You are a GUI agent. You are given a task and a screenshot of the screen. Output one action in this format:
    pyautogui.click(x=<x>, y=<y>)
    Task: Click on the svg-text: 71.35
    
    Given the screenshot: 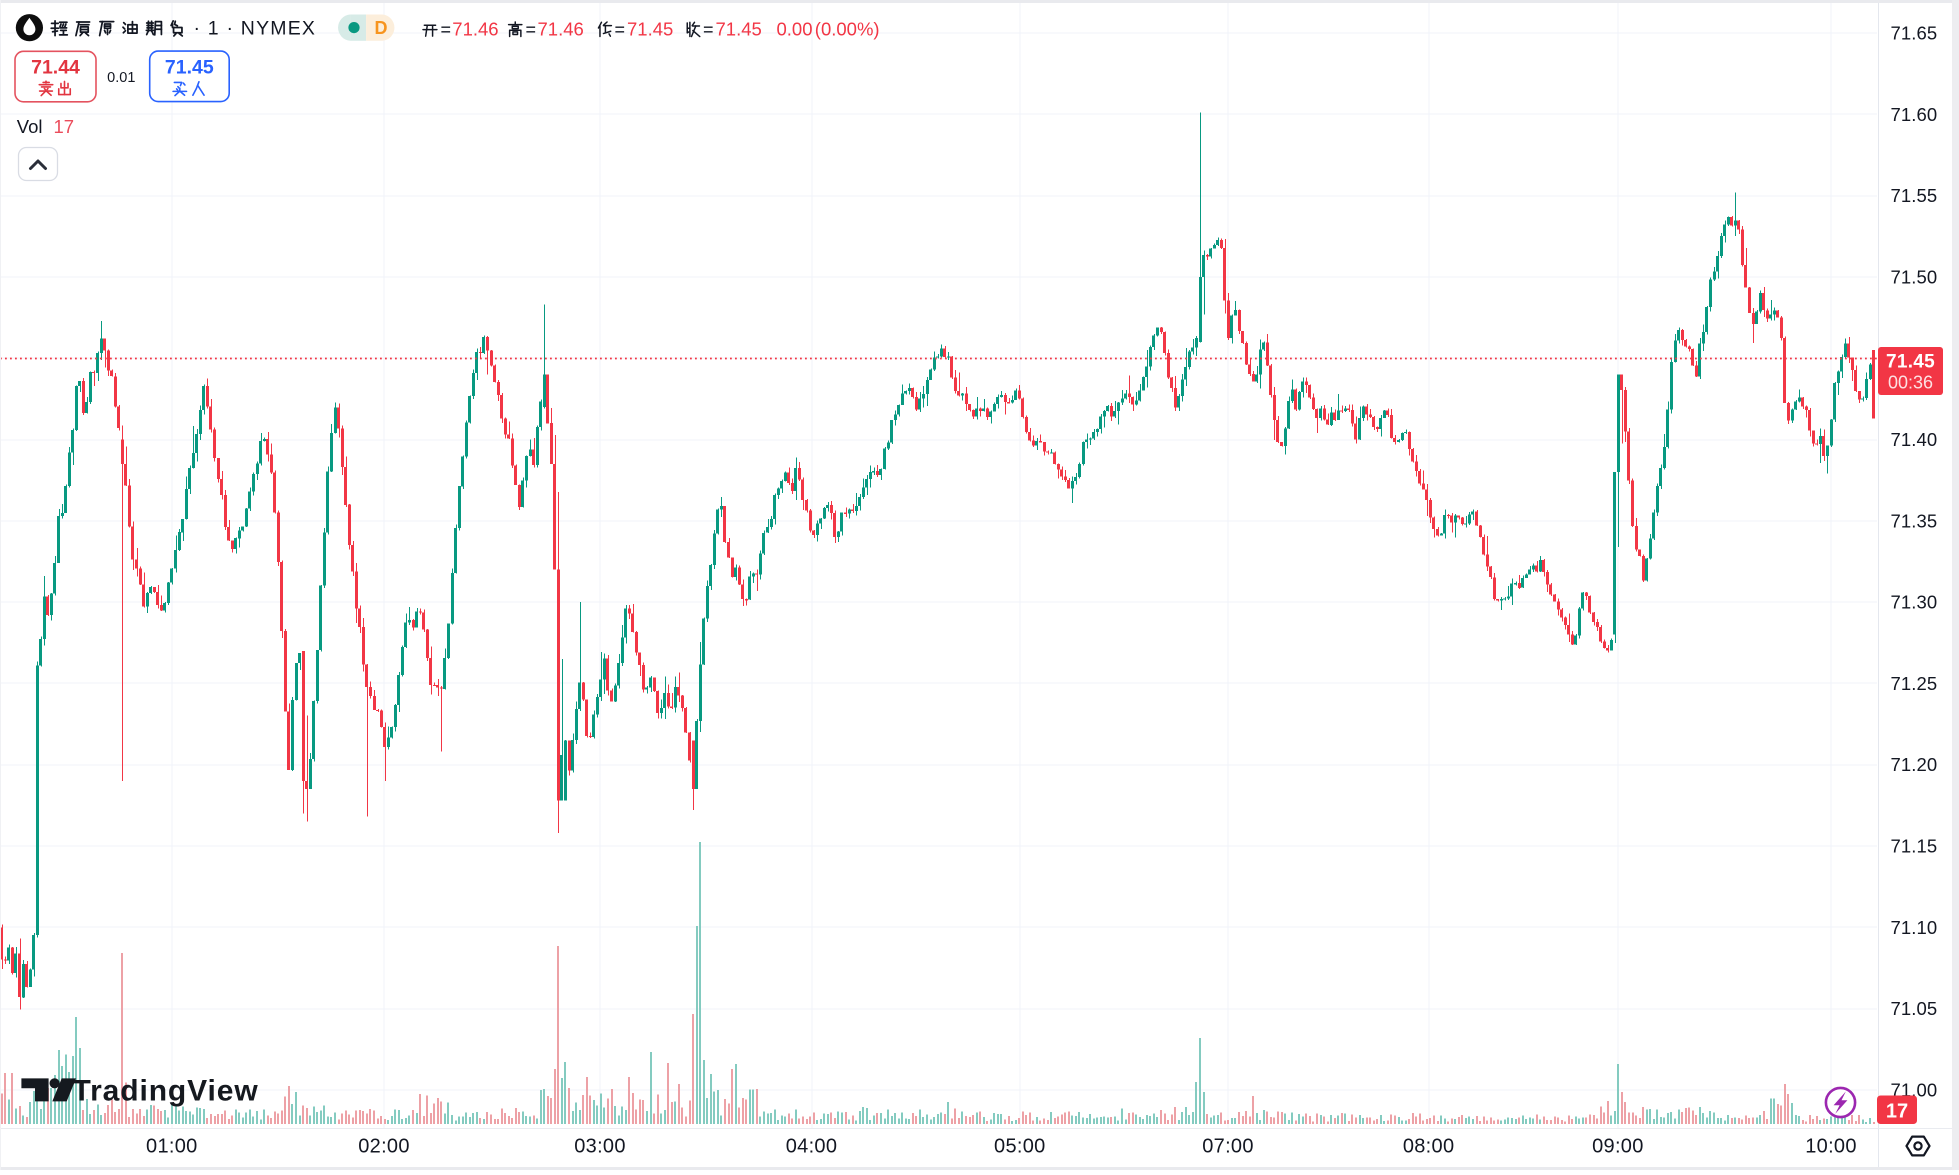 What is the action you would take?
    pyautogui.click(x=1914, y=520)
    